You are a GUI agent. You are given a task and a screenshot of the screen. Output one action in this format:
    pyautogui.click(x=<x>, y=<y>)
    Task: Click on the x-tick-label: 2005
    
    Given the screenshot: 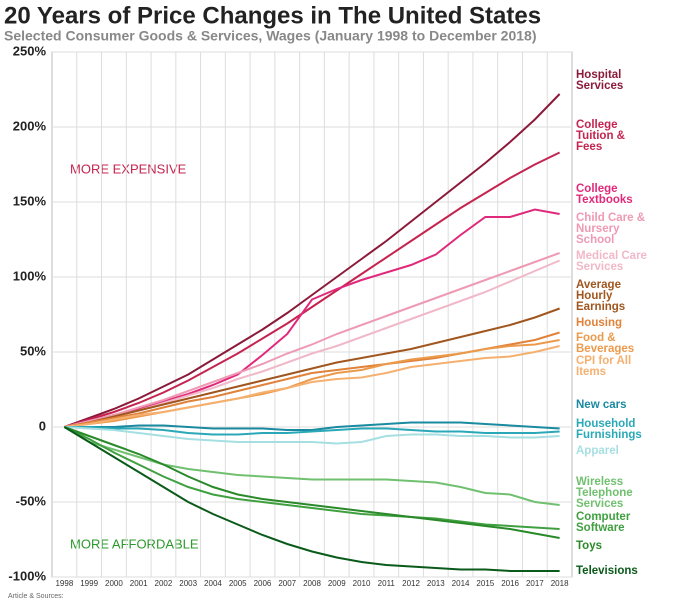 What is the action you would take?
    pyautogui.click(x=238, y=583)
    